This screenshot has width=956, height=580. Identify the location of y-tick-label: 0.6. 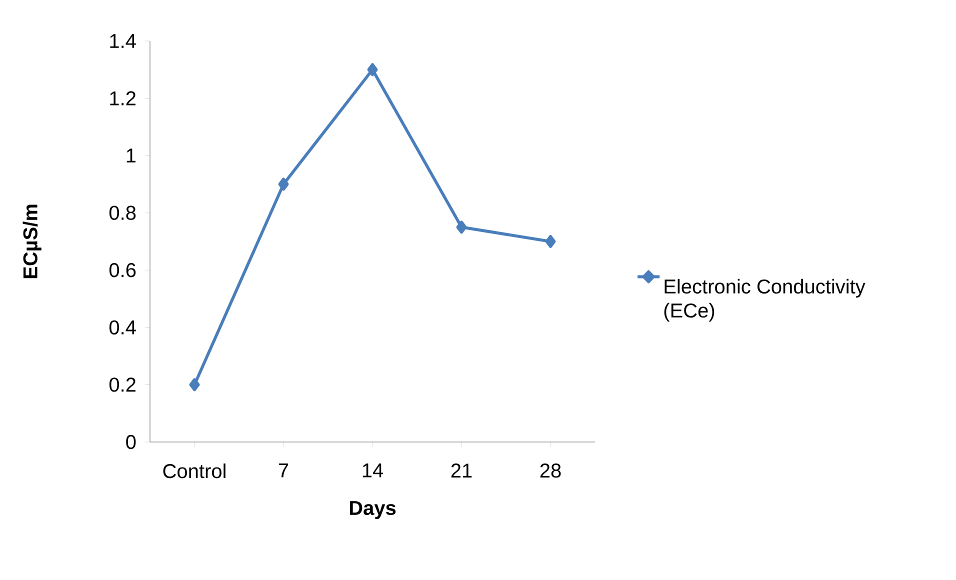
(122, 270).